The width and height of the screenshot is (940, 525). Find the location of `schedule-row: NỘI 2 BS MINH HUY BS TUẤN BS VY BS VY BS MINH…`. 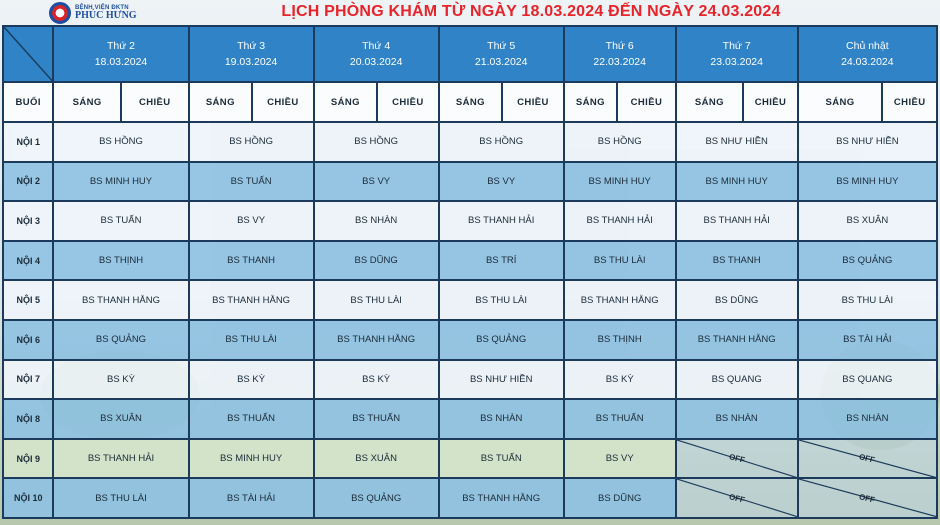

schedule-row: NỘI 2 BS MINH HUY BS TUẤN BS VY BS VY BS MINH… is located at coordinates (470, 181).